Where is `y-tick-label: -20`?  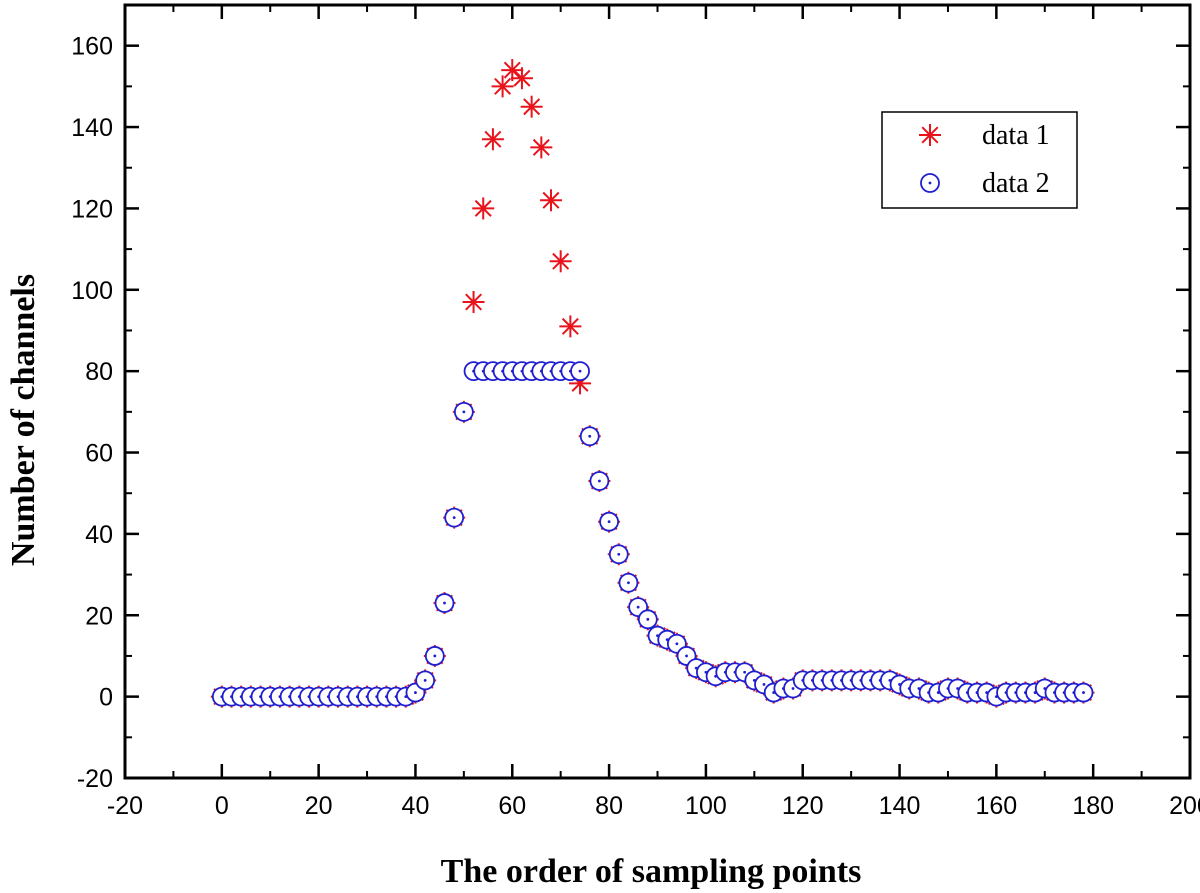 y-tick-label: -20 is located at coordinates (95, 779).